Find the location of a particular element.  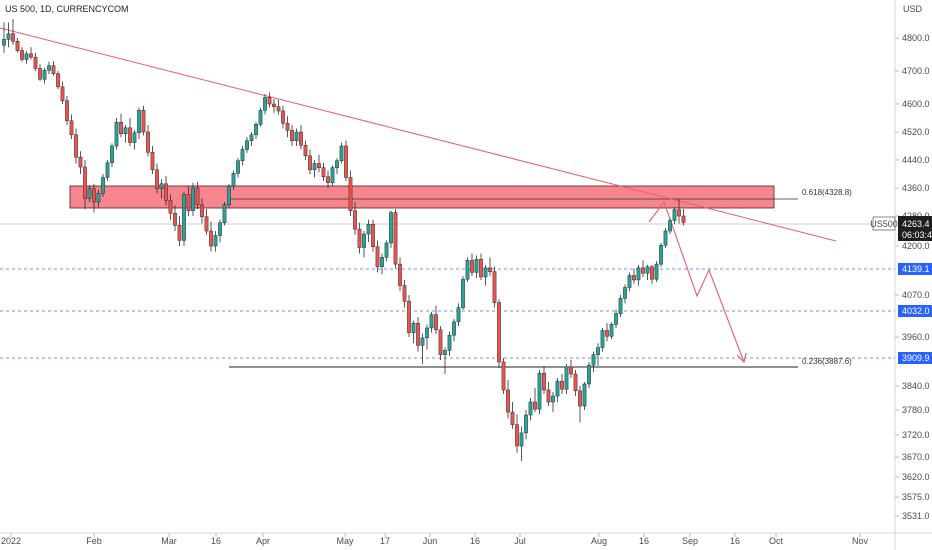

time-tick-label: 2022 is located at coordinates (11, 541).